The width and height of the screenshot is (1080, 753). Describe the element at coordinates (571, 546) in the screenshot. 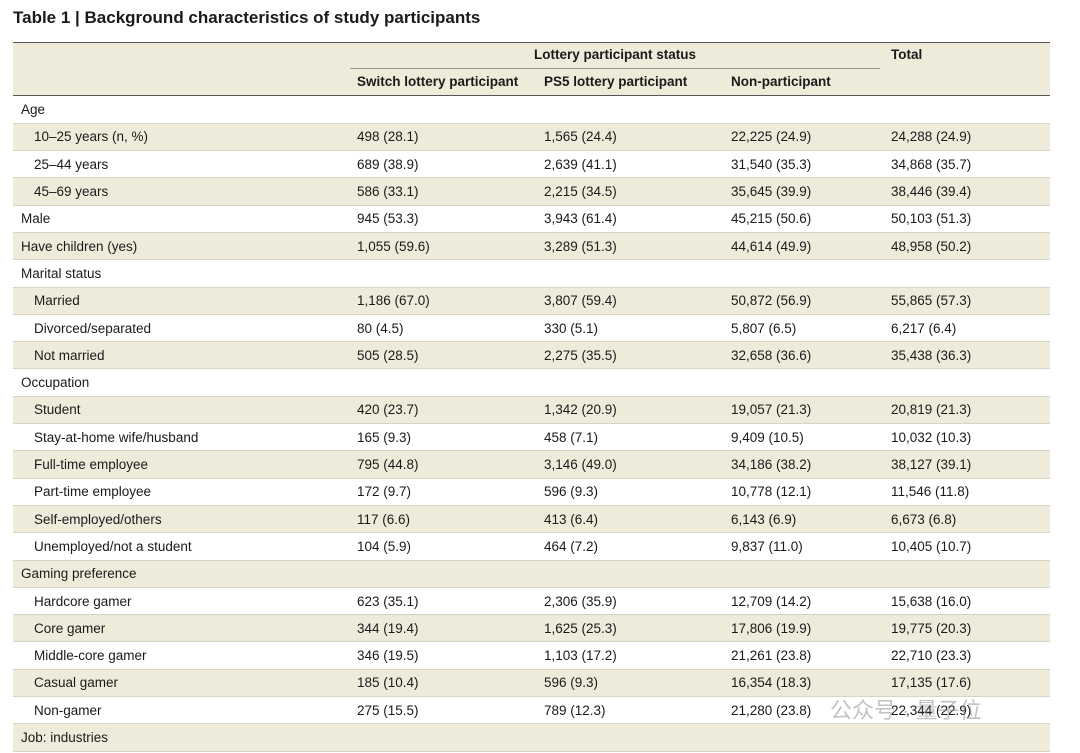

I see `cell: 464 (7.2)` at that location.